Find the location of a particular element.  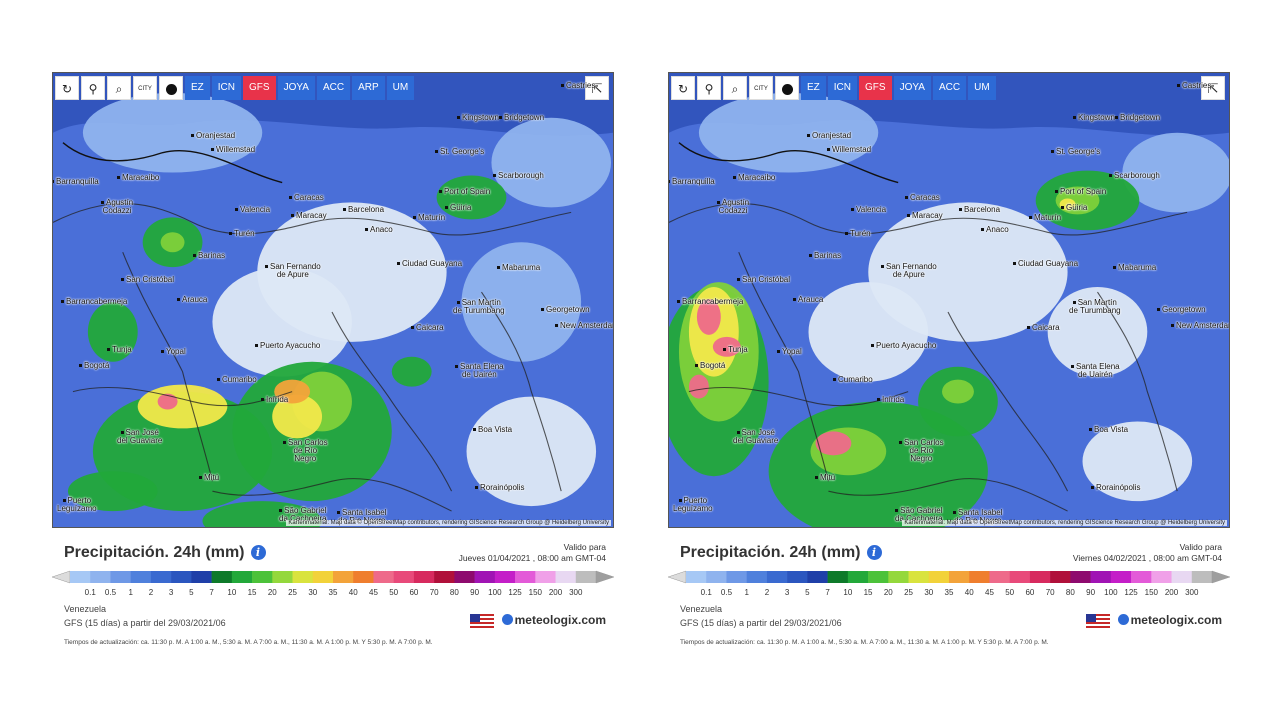

city-label: Santa Elena de Uairén is located at coordinates (1095, 371).